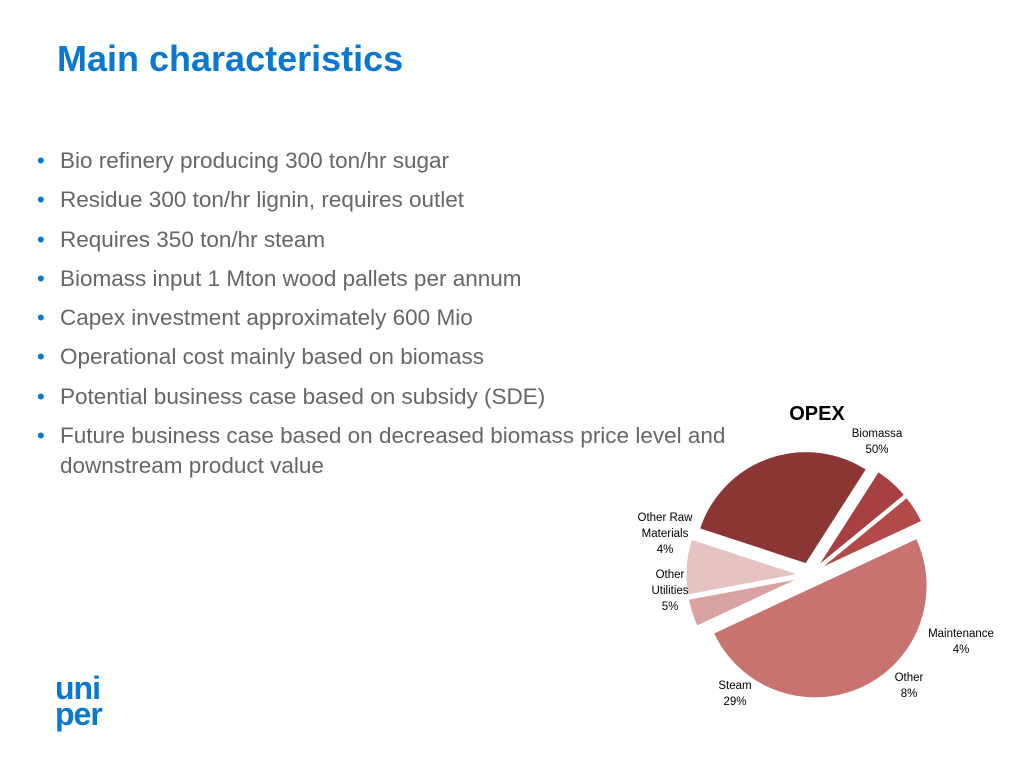  I want to click on pie-label-other-utilities: Other Utilities 5%, so click(669, 591).